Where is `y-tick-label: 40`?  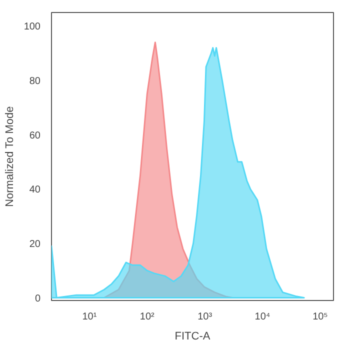
y-tick-label: 40 is located at coordinates (35, 190).